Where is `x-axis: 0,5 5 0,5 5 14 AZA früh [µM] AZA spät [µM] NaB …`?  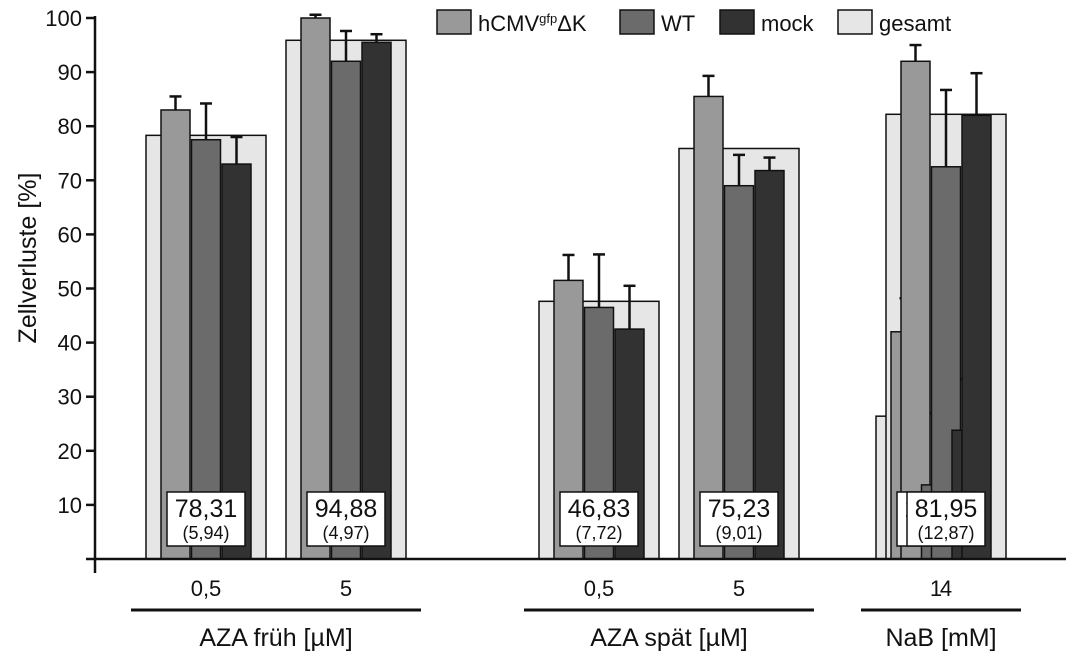
x-axis: 0,5 5 0,5 5 14 AZA früh [µM] AZA spät [µM] NaB … is located at coordinates (580, 604).